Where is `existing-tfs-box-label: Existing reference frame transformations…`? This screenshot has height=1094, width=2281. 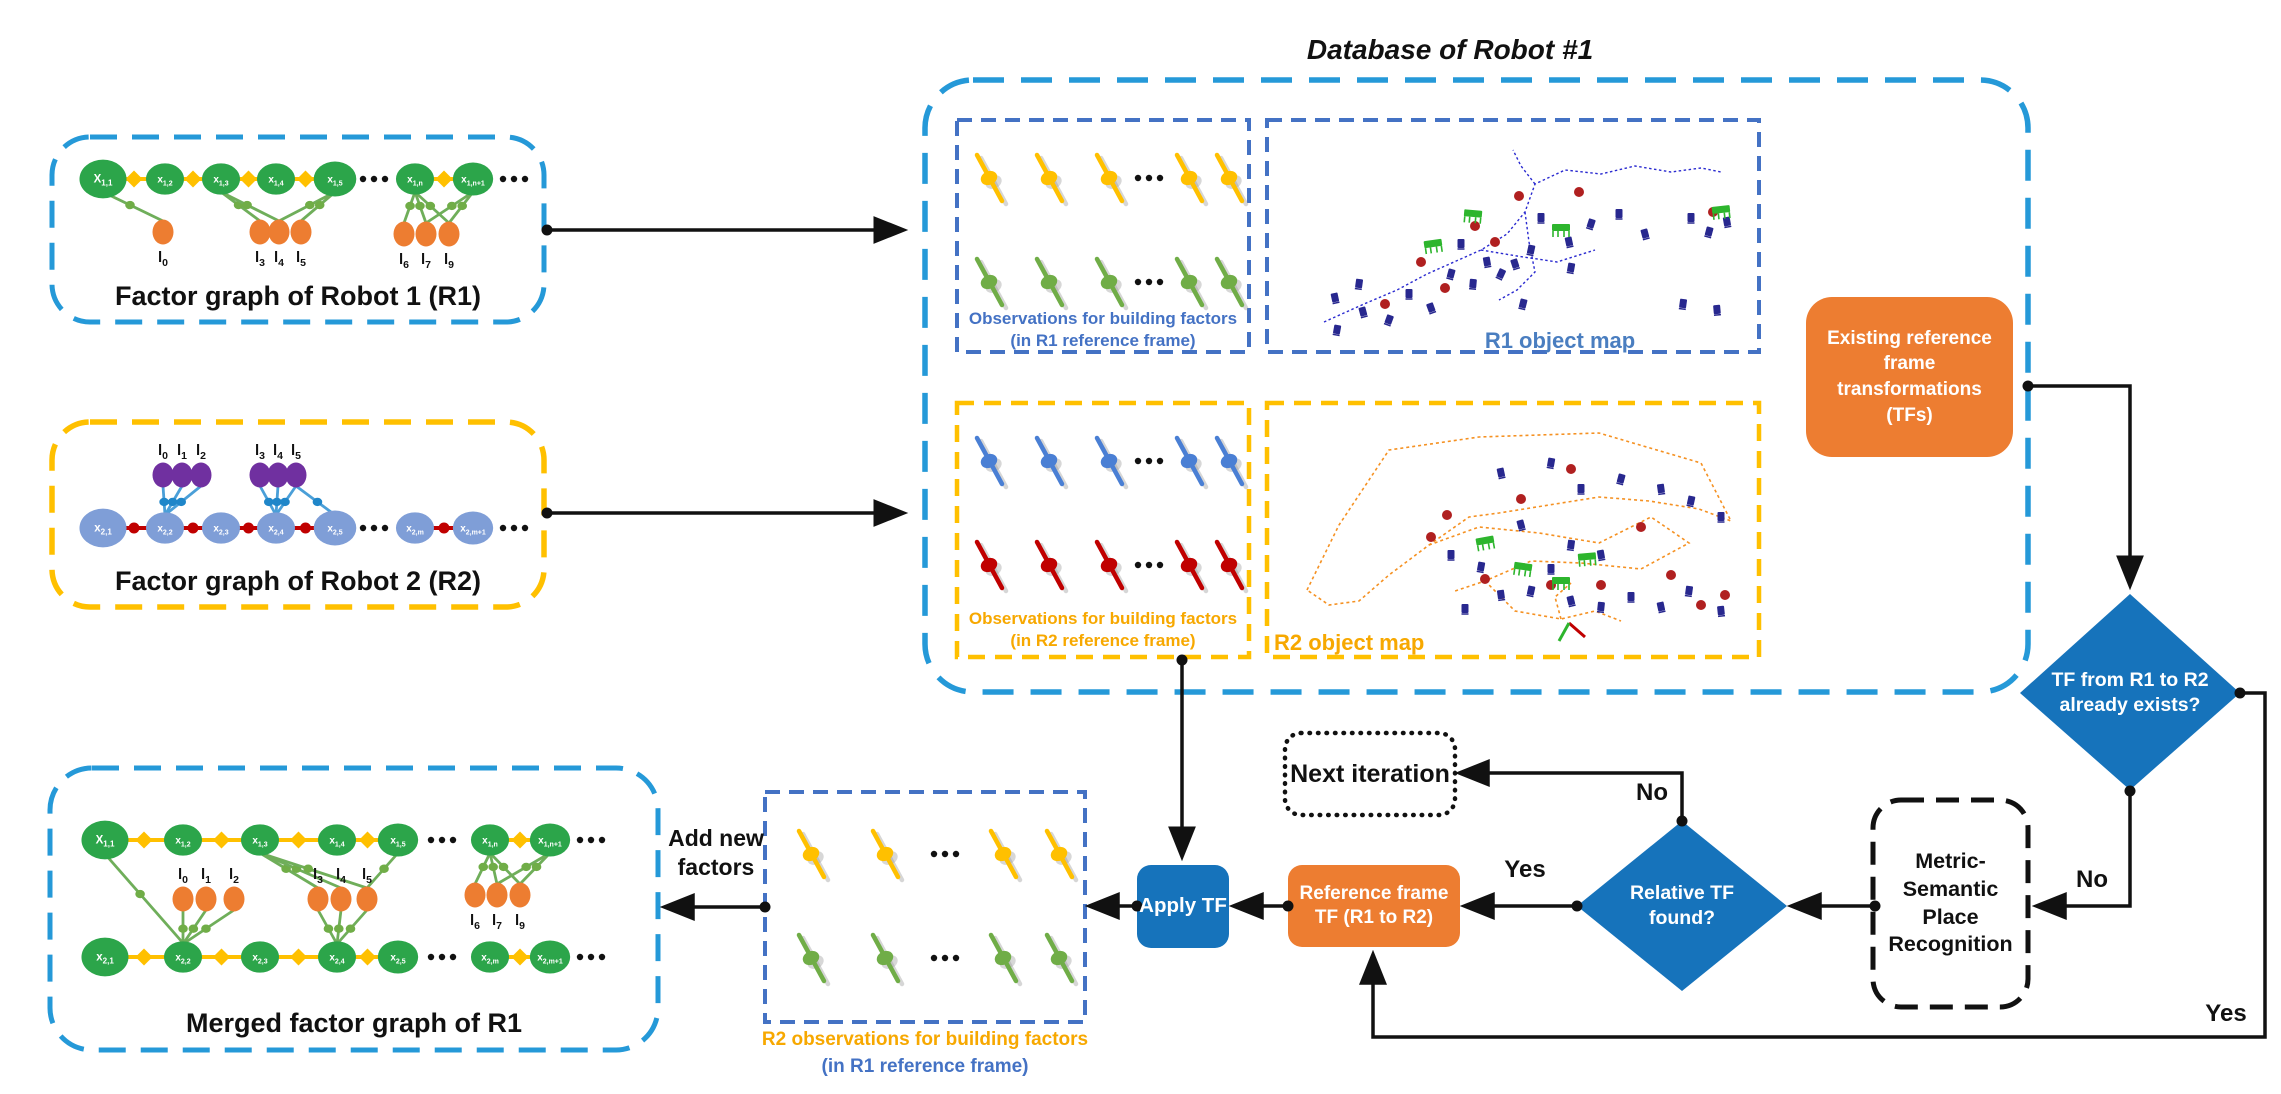
existing-tfs-box-label: Existing reference frame transformations… is located at coordinates (1909, 376).